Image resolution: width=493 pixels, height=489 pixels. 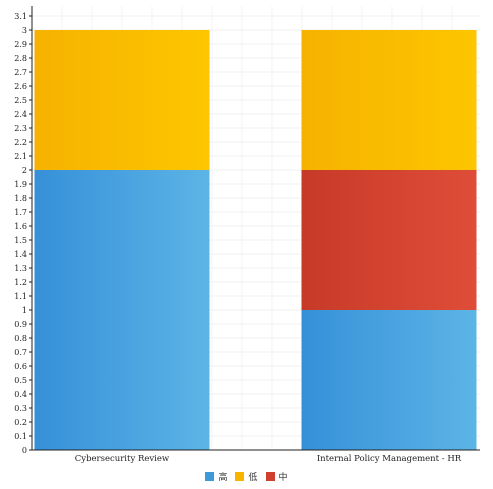 What do you see at coordinates (20, 100) in the screenshot?
I see `y-tick-label: 2.5` at bounding box center [20, 100].